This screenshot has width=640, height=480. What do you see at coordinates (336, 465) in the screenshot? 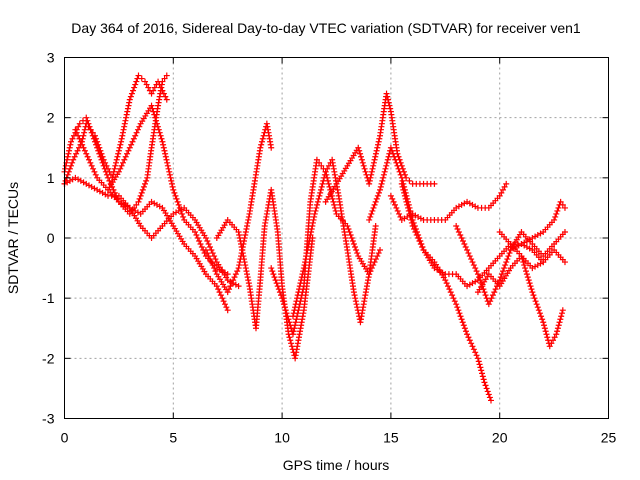
I see `x-axis-label: GPS time / hours` at bounding box center [336, 465].